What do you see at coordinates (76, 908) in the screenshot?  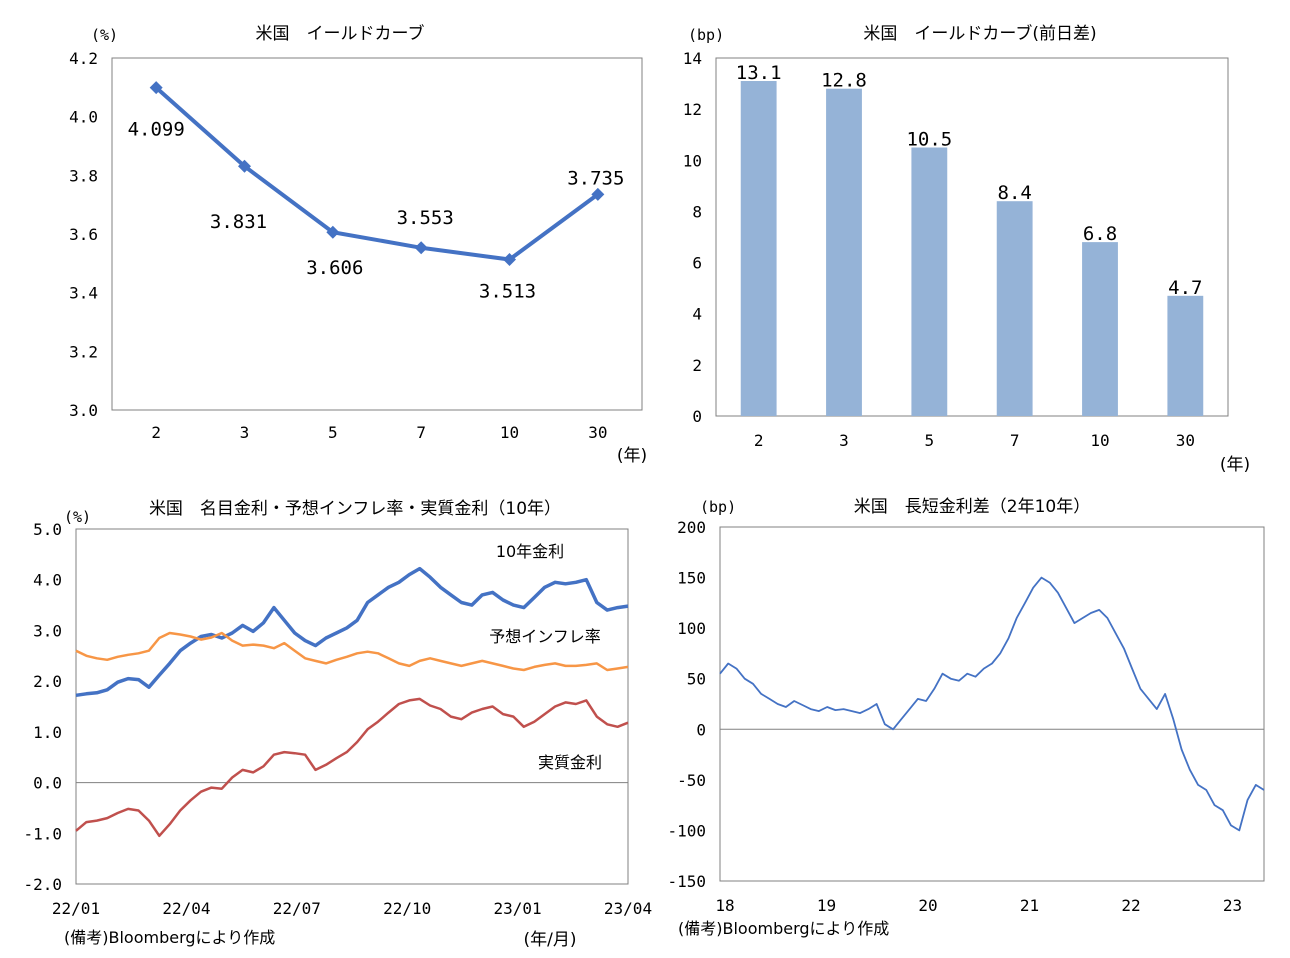 I see `x-tick-label: 22/01` at bounding box center [76, 908].